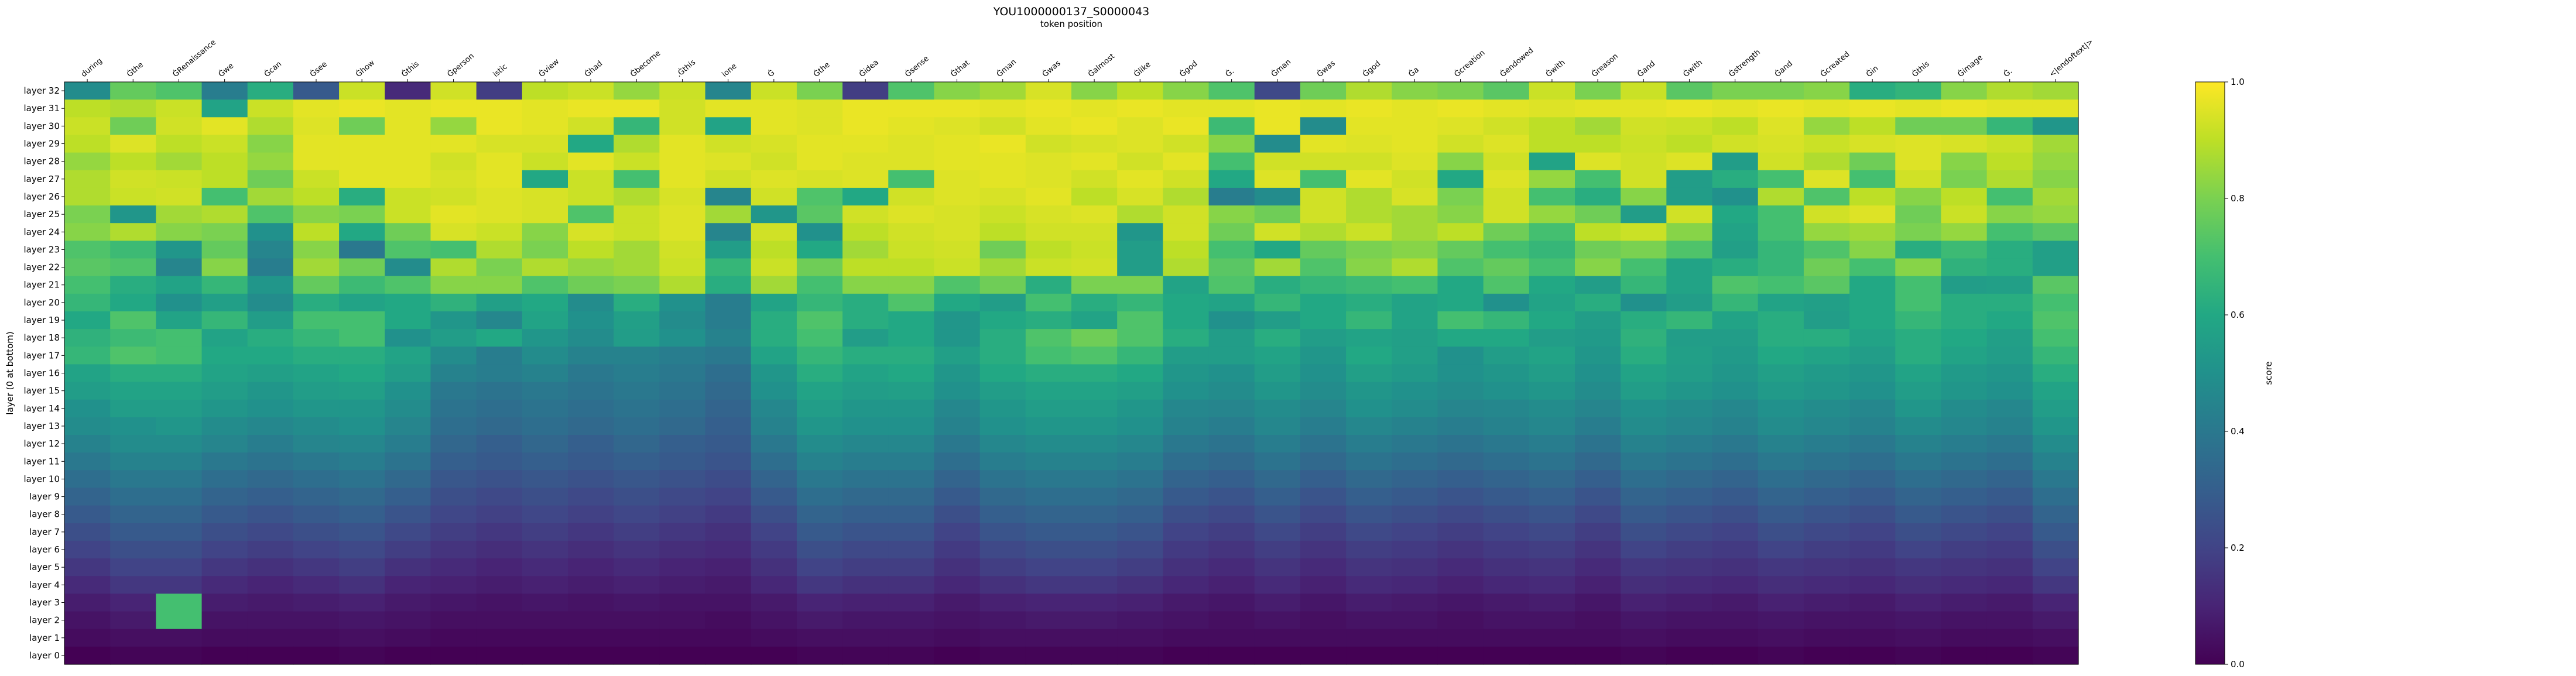 The width and height of the screenshot is (2576, 676). Describe the element at coordinates (42, 320) in the screenshot. I see `y-tick-label: layer 19` at that location.